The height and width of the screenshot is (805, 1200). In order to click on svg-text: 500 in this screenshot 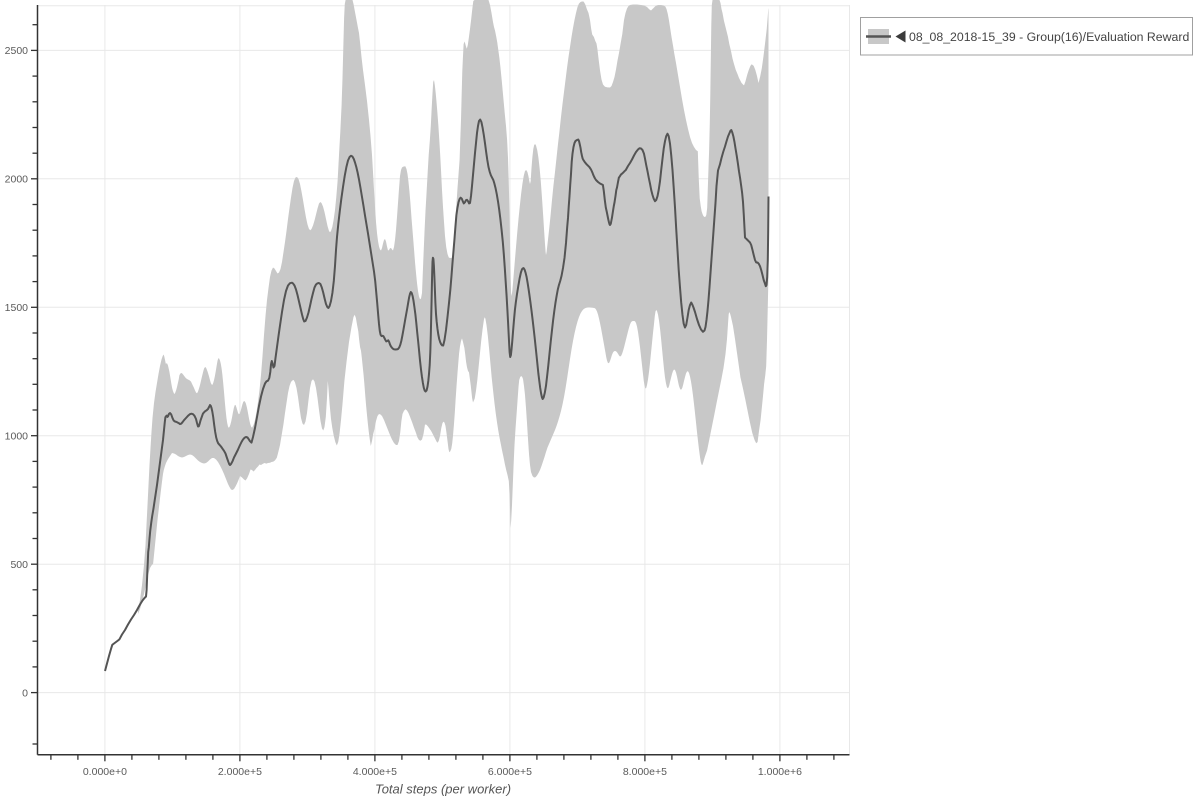, I will do `click(19, 565)`.